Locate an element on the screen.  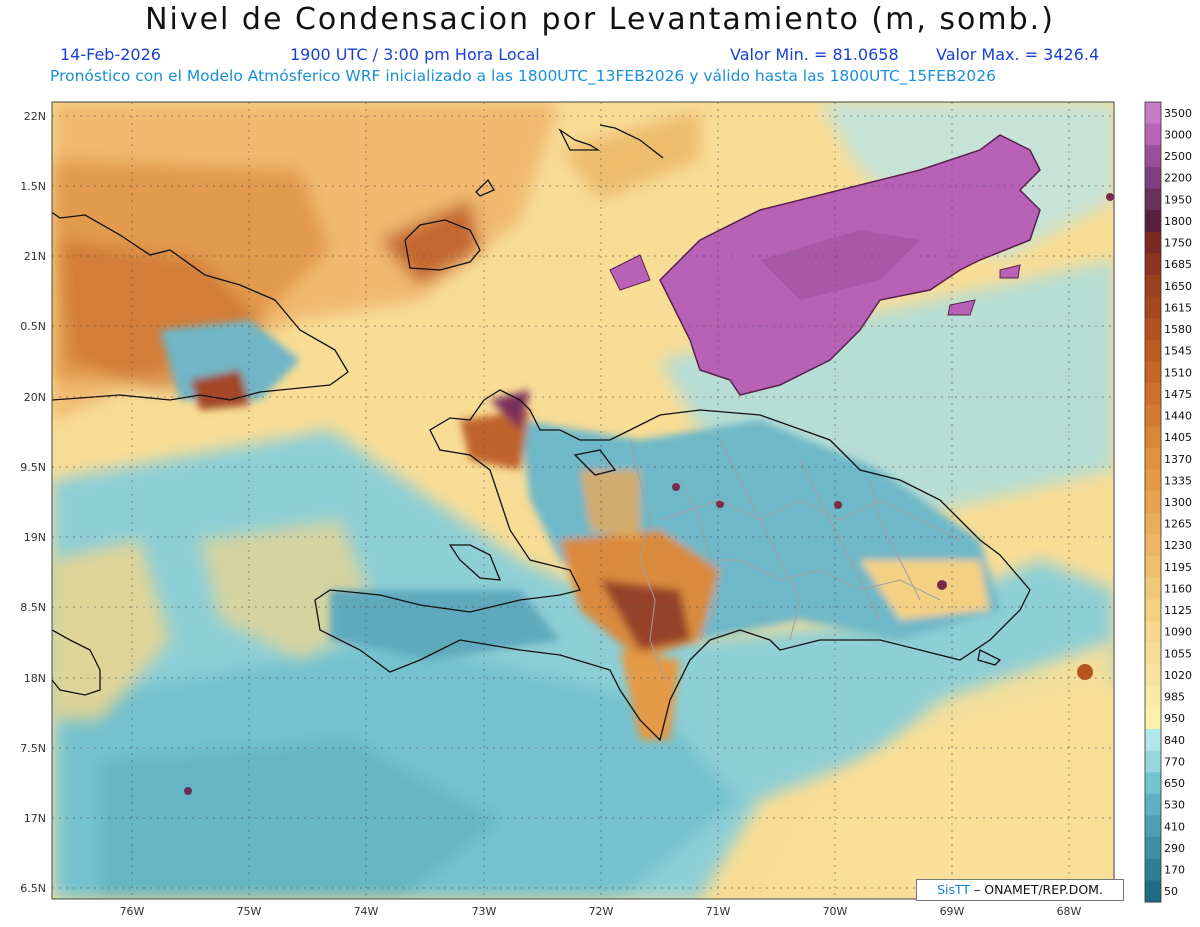
lat-label: 17N is located at coordinates (35, 818).